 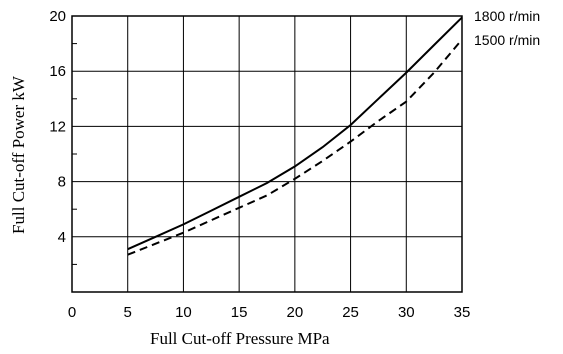 I want to click on y-tick-label: 16, so click(x=57, y=71).